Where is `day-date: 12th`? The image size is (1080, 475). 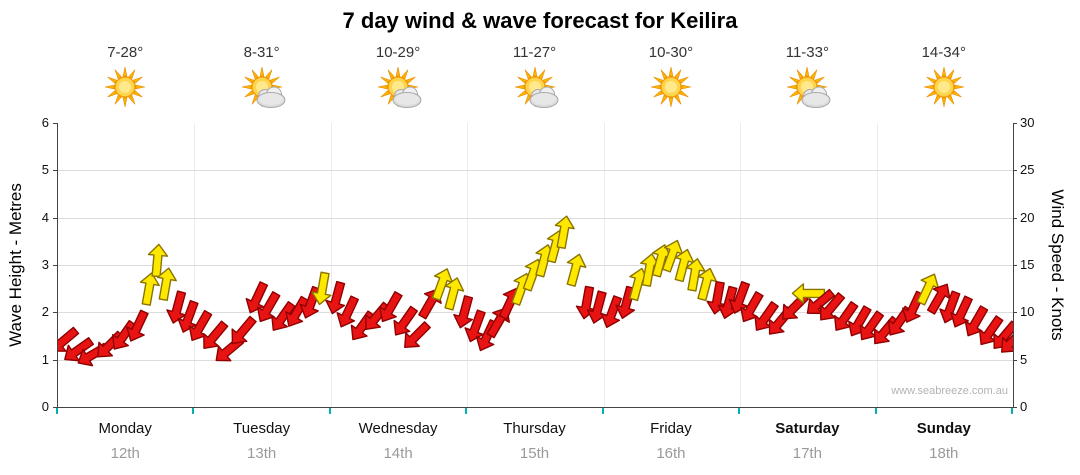 day-date: 12th is located at coordinates (125, 453).